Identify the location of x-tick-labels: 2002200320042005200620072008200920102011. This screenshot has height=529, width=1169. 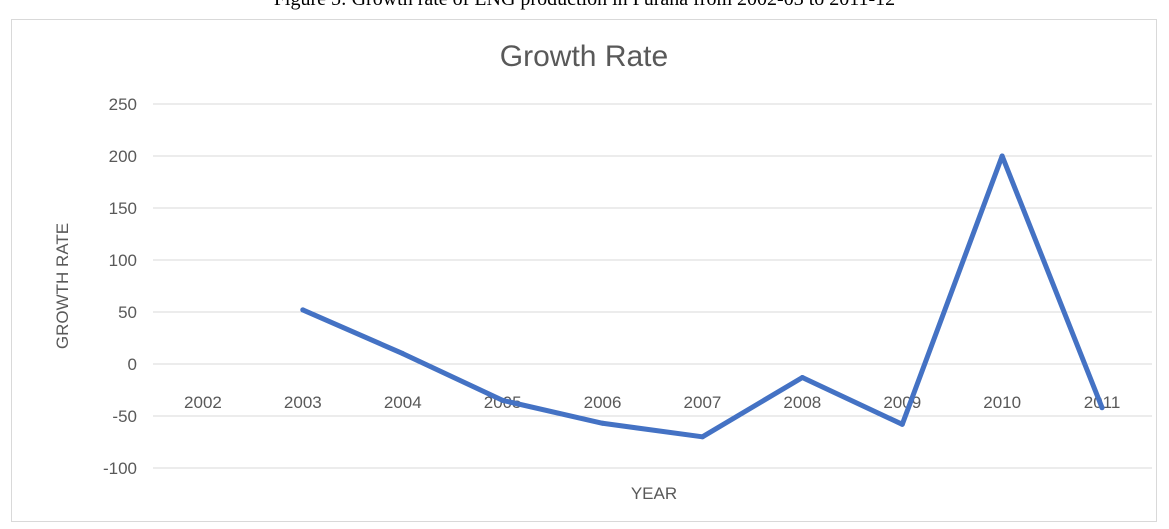
(652, 402).